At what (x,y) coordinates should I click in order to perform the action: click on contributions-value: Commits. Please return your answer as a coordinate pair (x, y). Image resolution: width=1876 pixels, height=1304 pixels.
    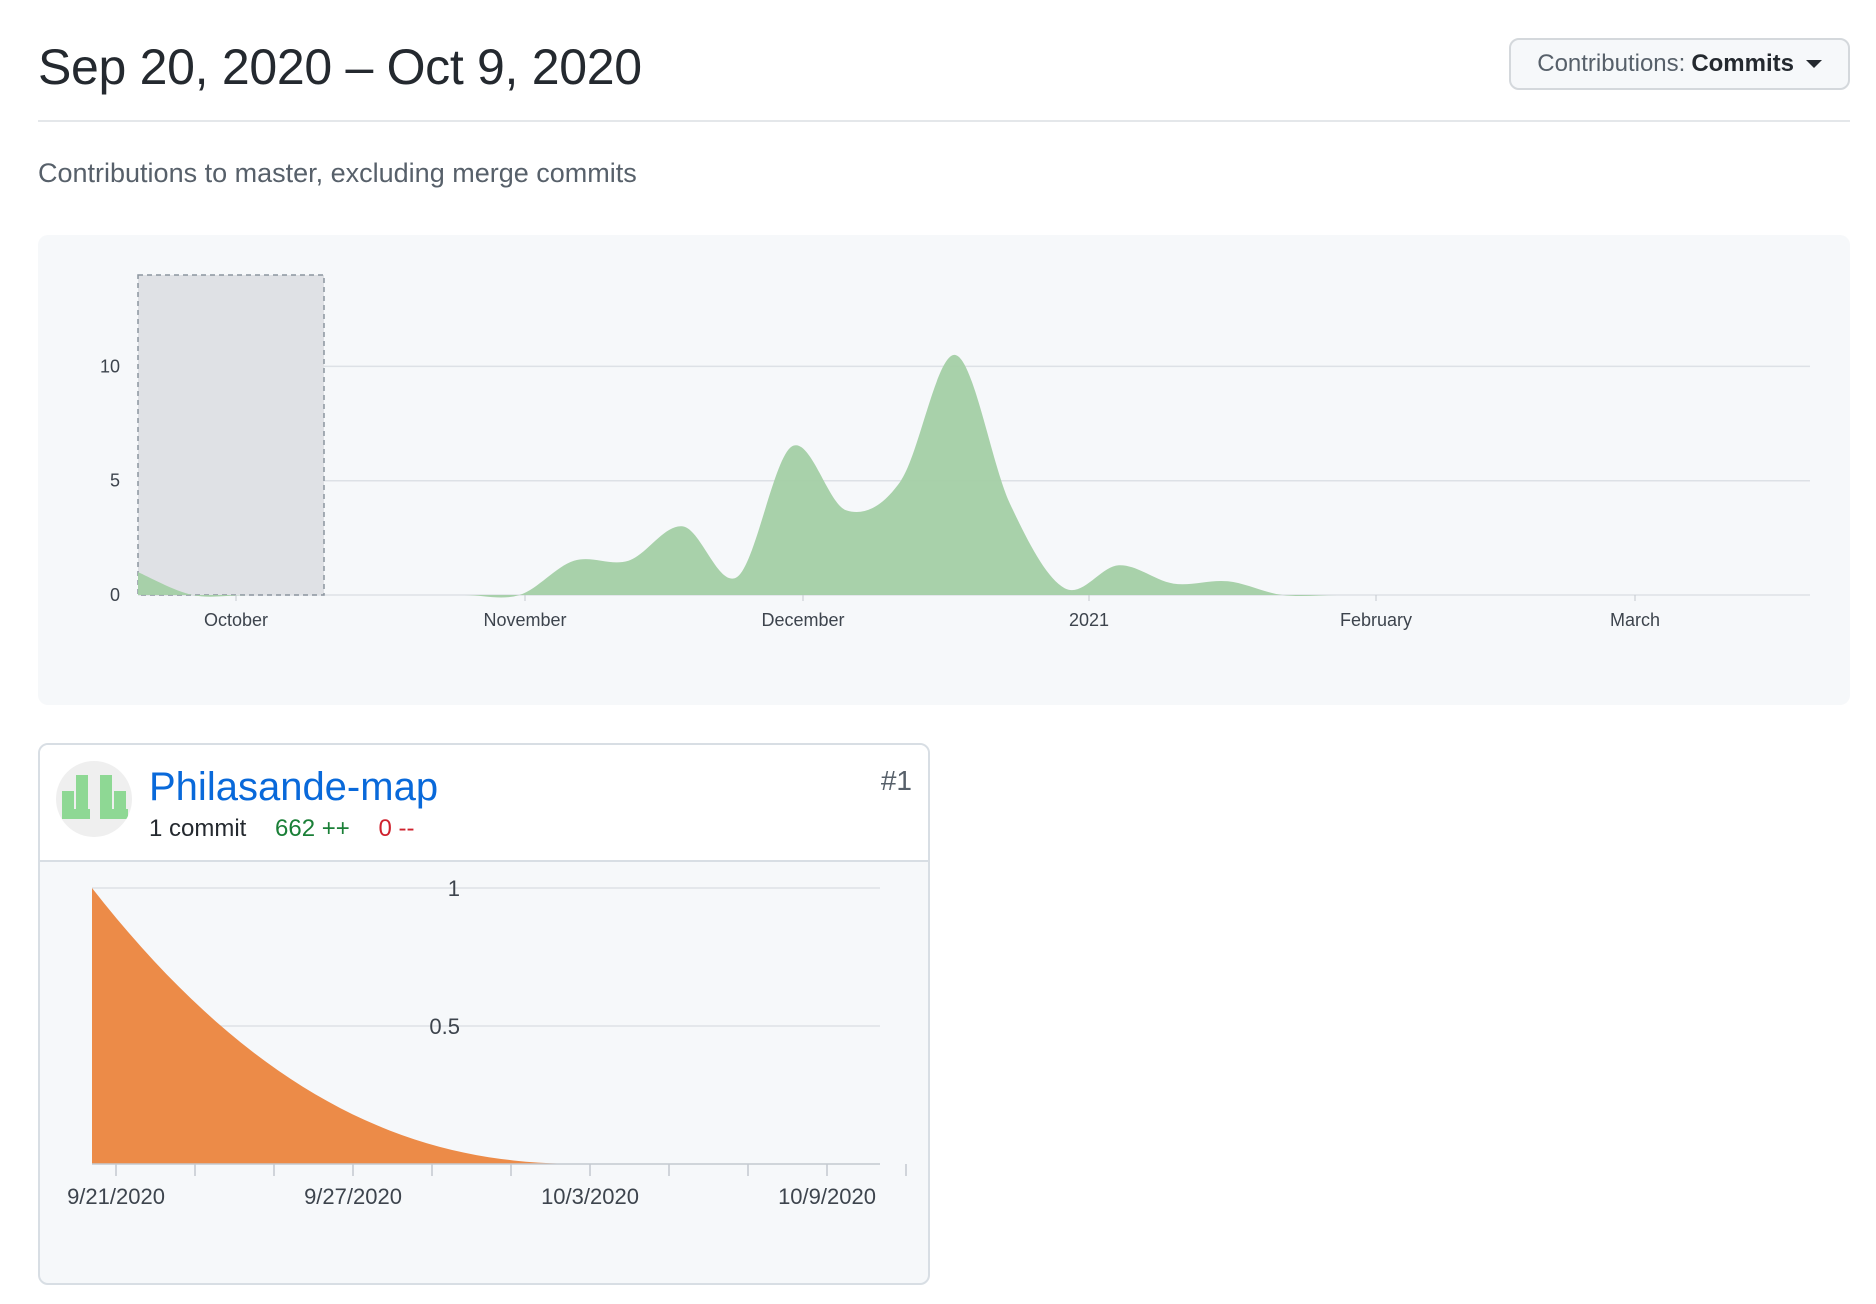
    Looking at the image, I should click on (1742, 63).